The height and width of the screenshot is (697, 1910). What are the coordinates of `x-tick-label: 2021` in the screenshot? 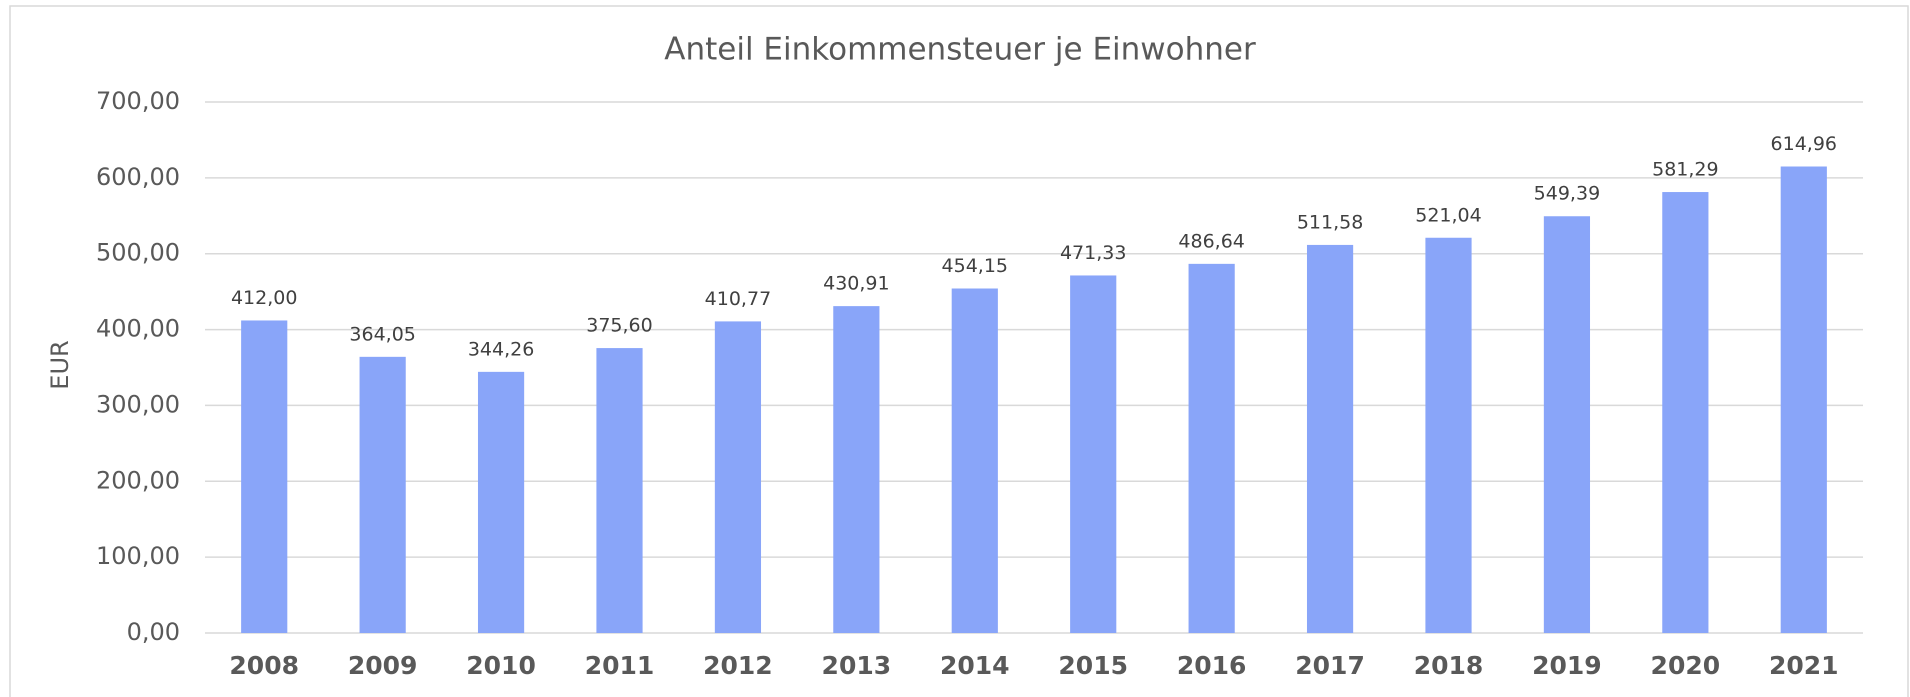 It's located at (1804, 665).